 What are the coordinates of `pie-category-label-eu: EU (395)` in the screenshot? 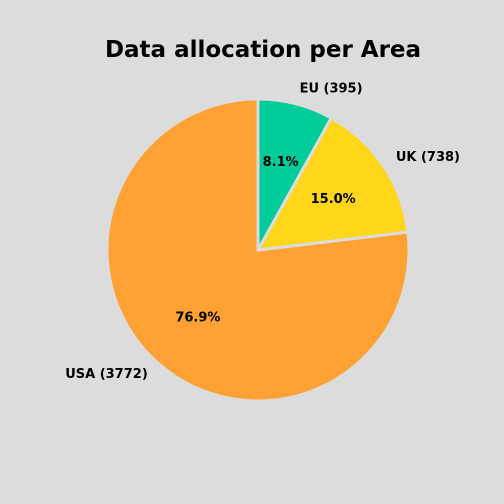 It's located at (331, 89).